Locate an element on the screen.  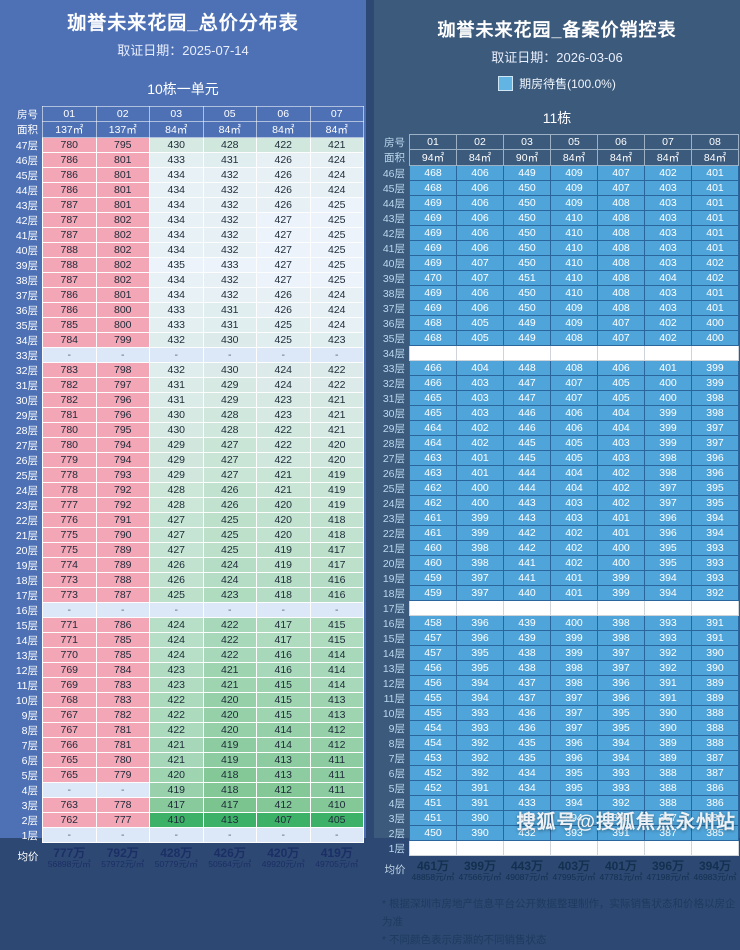
price-cell is located at coordinates (715, 608).